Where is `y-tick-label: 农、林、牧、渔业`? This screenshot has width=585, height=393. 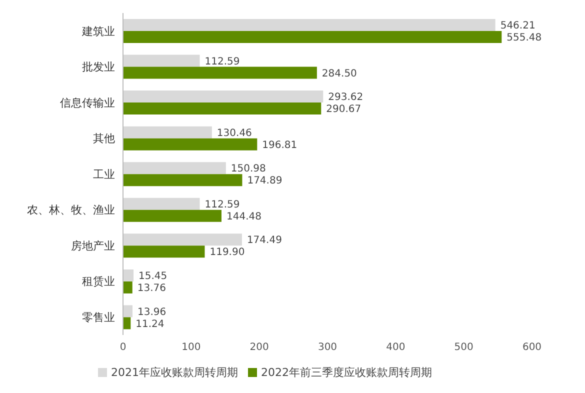
y-tick-label: 农、林、牧、渔业 is located at coordinates (71, 210).